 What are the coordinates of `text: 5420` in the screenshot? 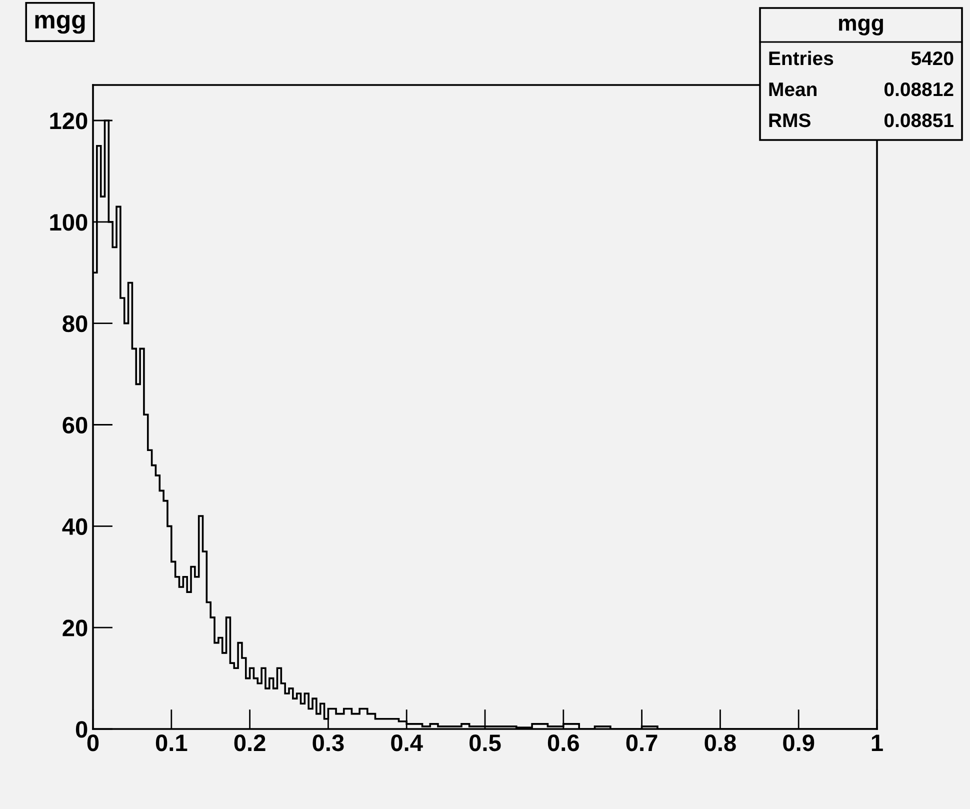 It's located at (932, 58).